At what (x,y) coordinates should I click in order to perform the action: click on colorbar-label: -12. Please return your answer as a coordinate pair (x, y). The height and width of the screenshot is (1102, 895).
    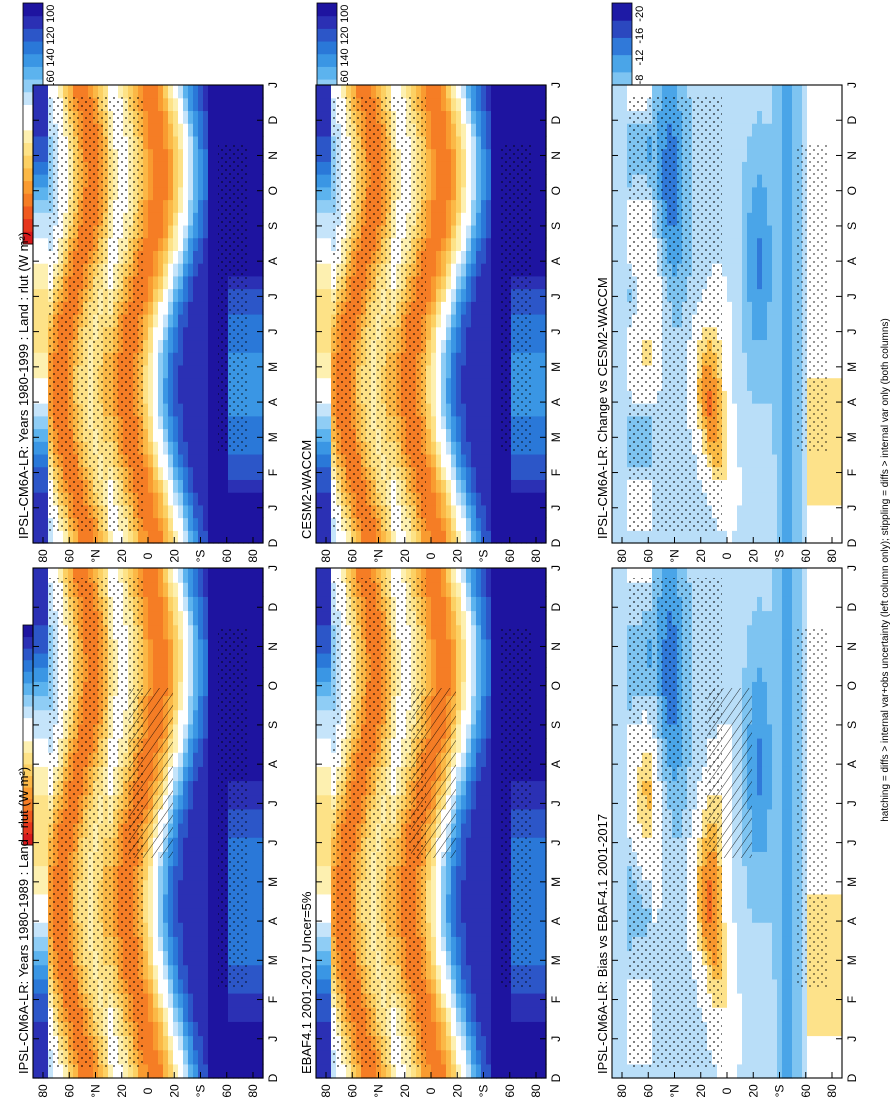
    Looking at the image, I should click on (640, 58).